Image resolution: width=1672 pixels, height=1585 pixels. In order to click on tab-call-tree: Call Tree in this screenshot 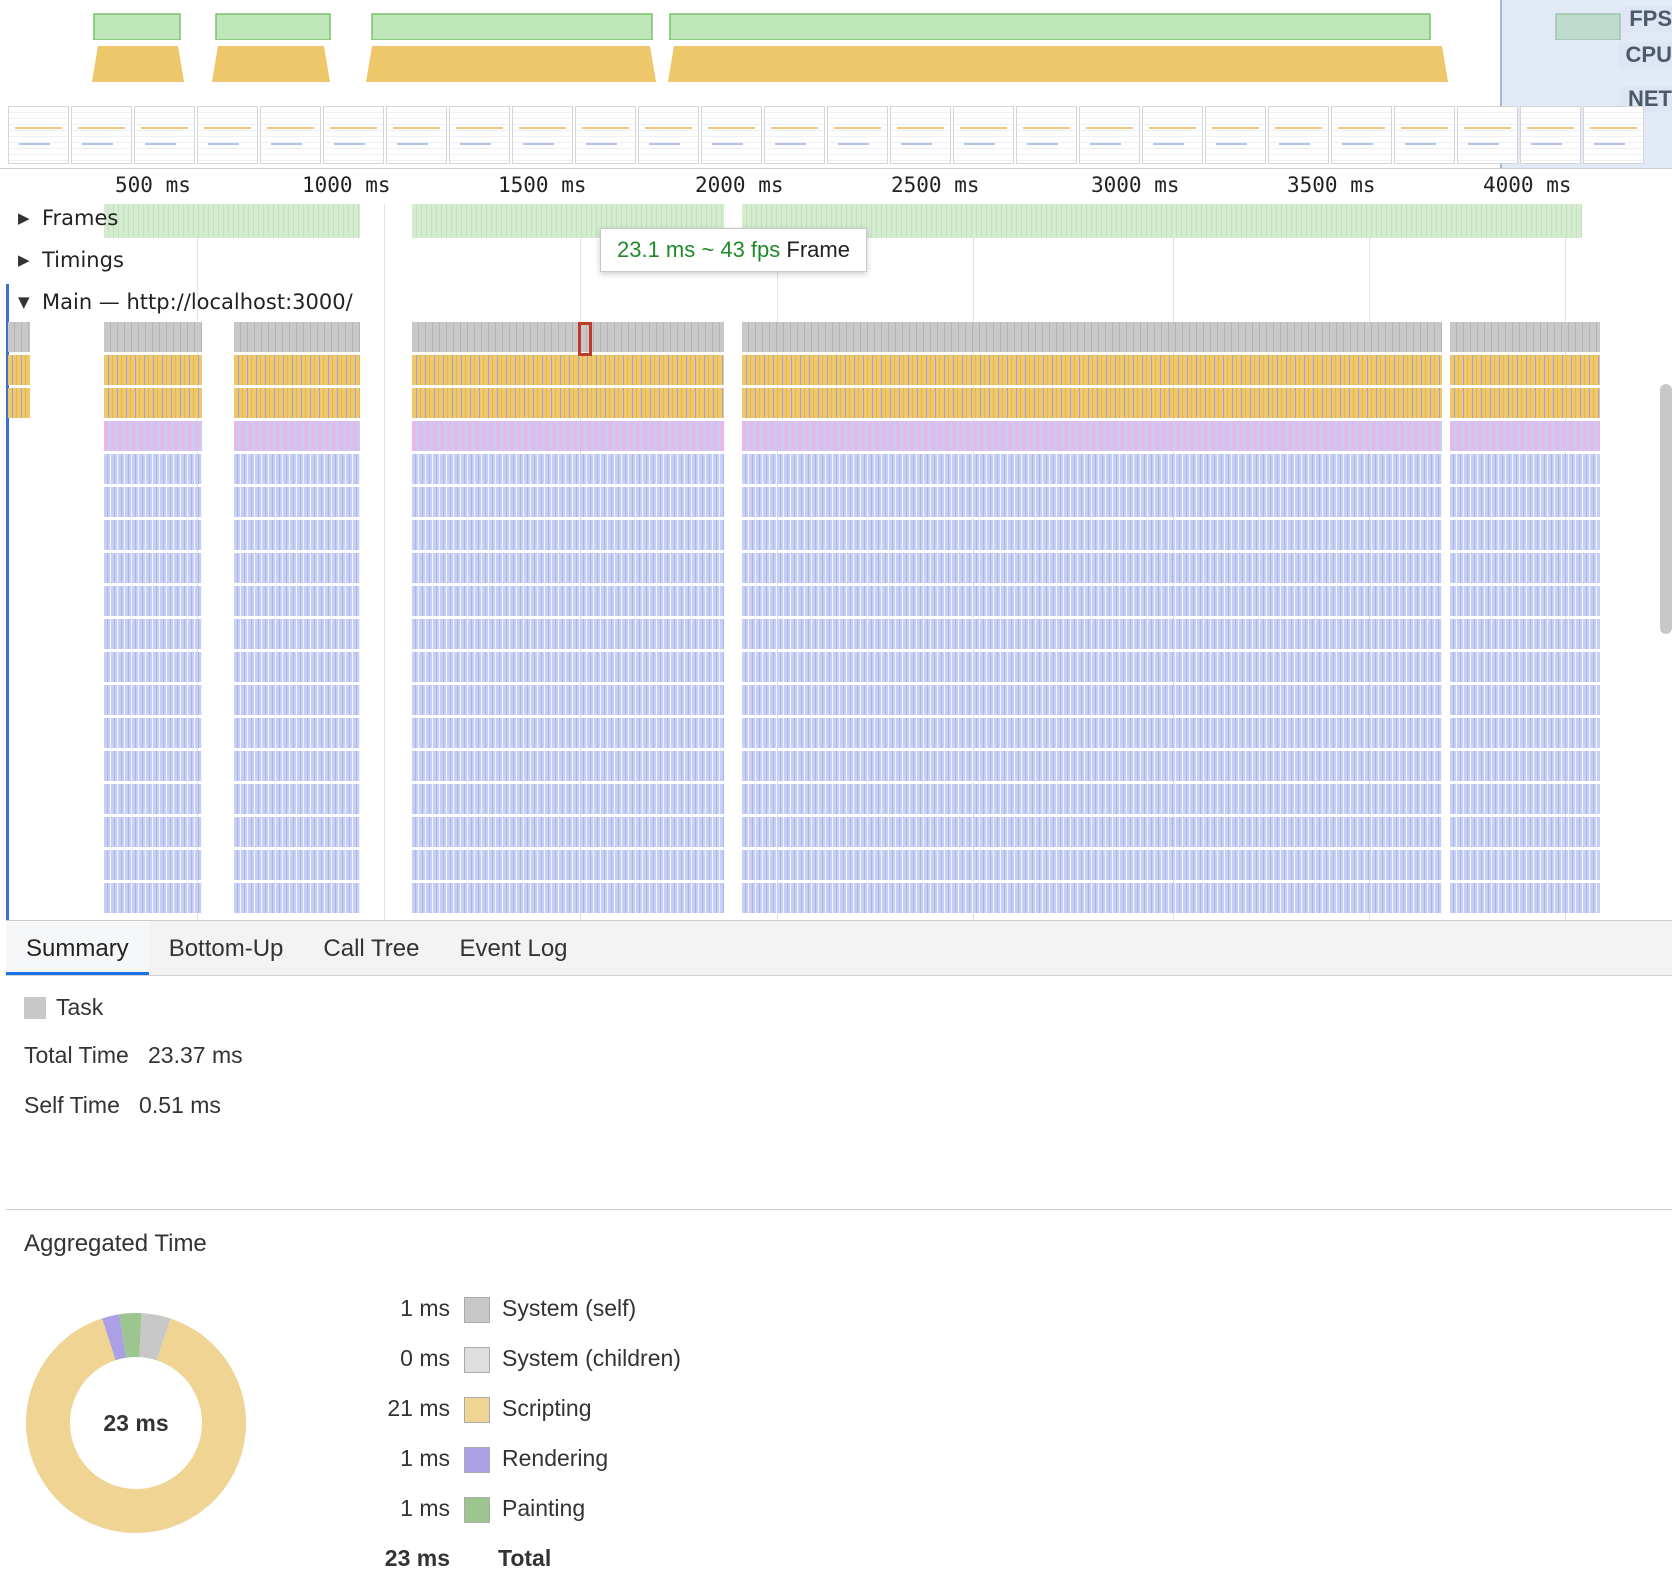, I will do `click(371, 948)`.